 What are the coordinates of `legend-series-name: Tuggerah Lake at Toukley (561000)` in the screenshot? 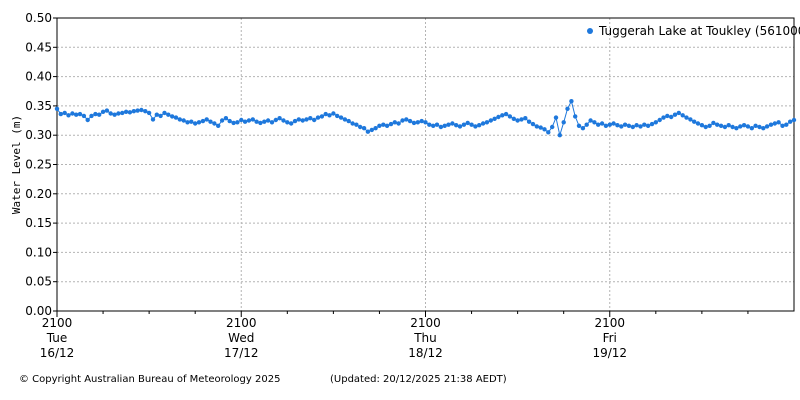 It's located at (699, 31).